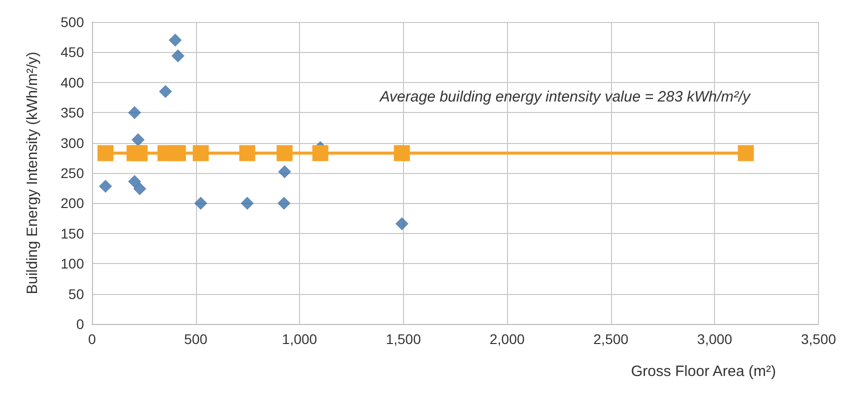  Describe the element at coordinates (404, 339) in the screenshot. I see `x-tick-label: 1,500` at that location.